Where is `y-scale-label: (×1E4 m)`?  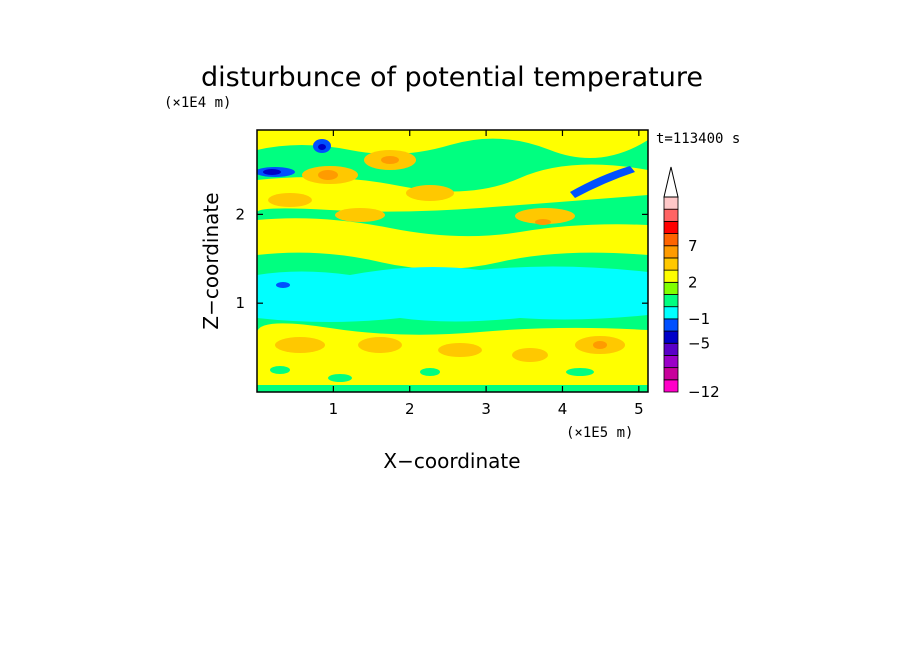 y-scale-label: (×1E4 m) is located at coordinates (197, 103).